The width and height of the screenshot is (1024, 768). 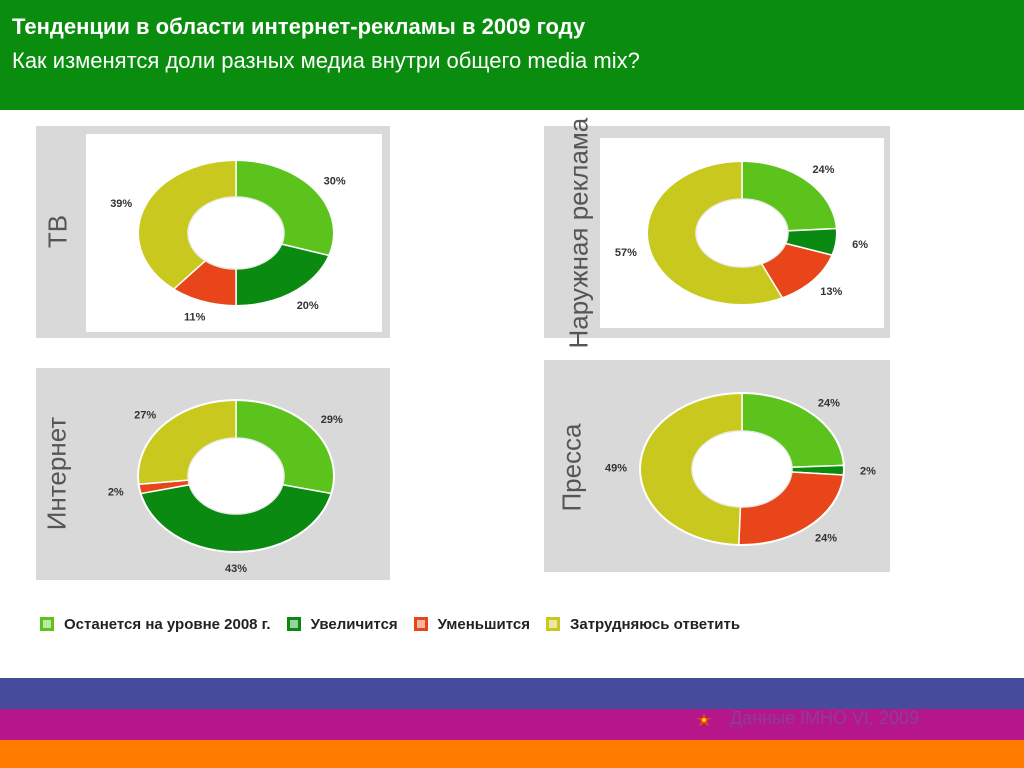 I want to click on chart-box-press: 24% 2% 24% 49%, so click(x=742, y=467).